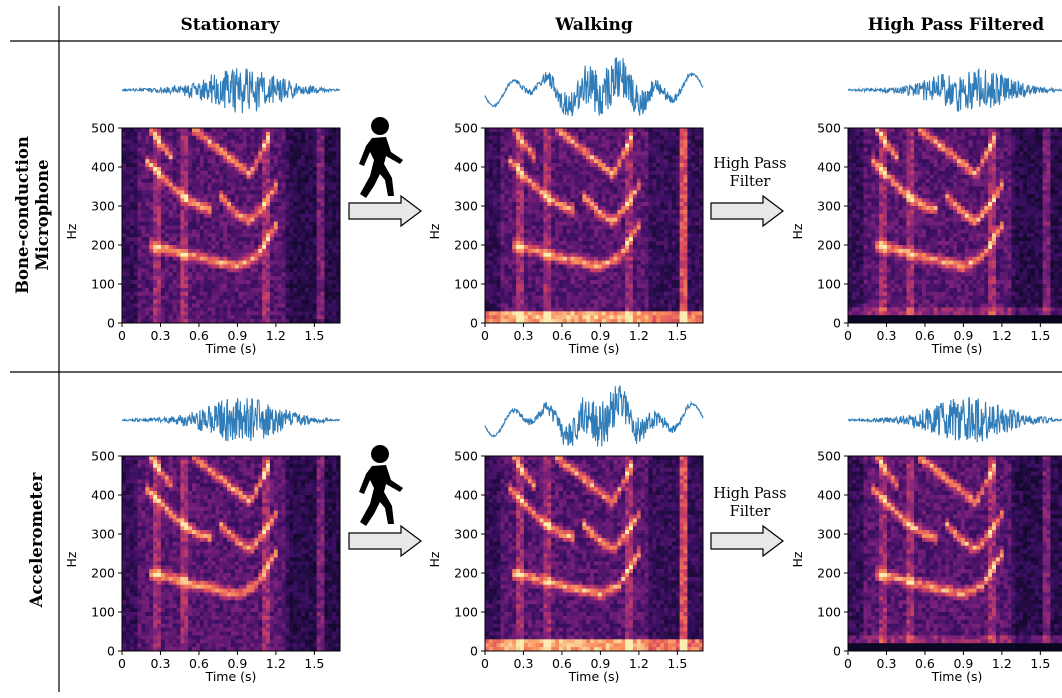 The image size is (1062, 698). I want to click on column-header-stationary: Stationary, so click(230, 25).